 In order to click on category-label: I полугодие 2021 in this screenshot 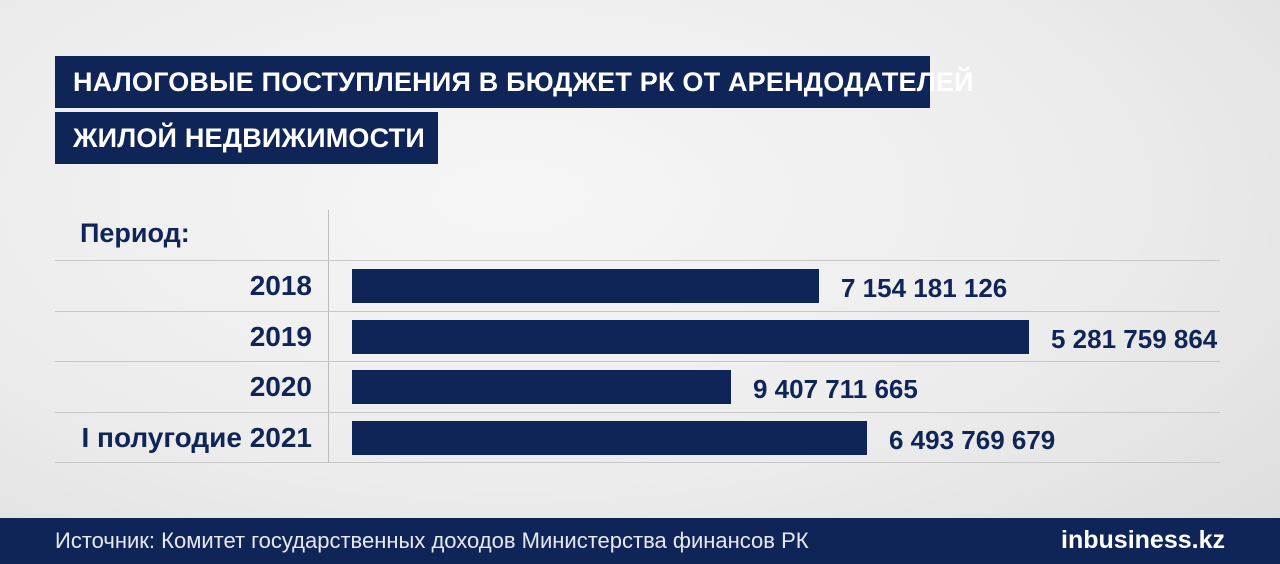, I will do `click(196, 437)`.